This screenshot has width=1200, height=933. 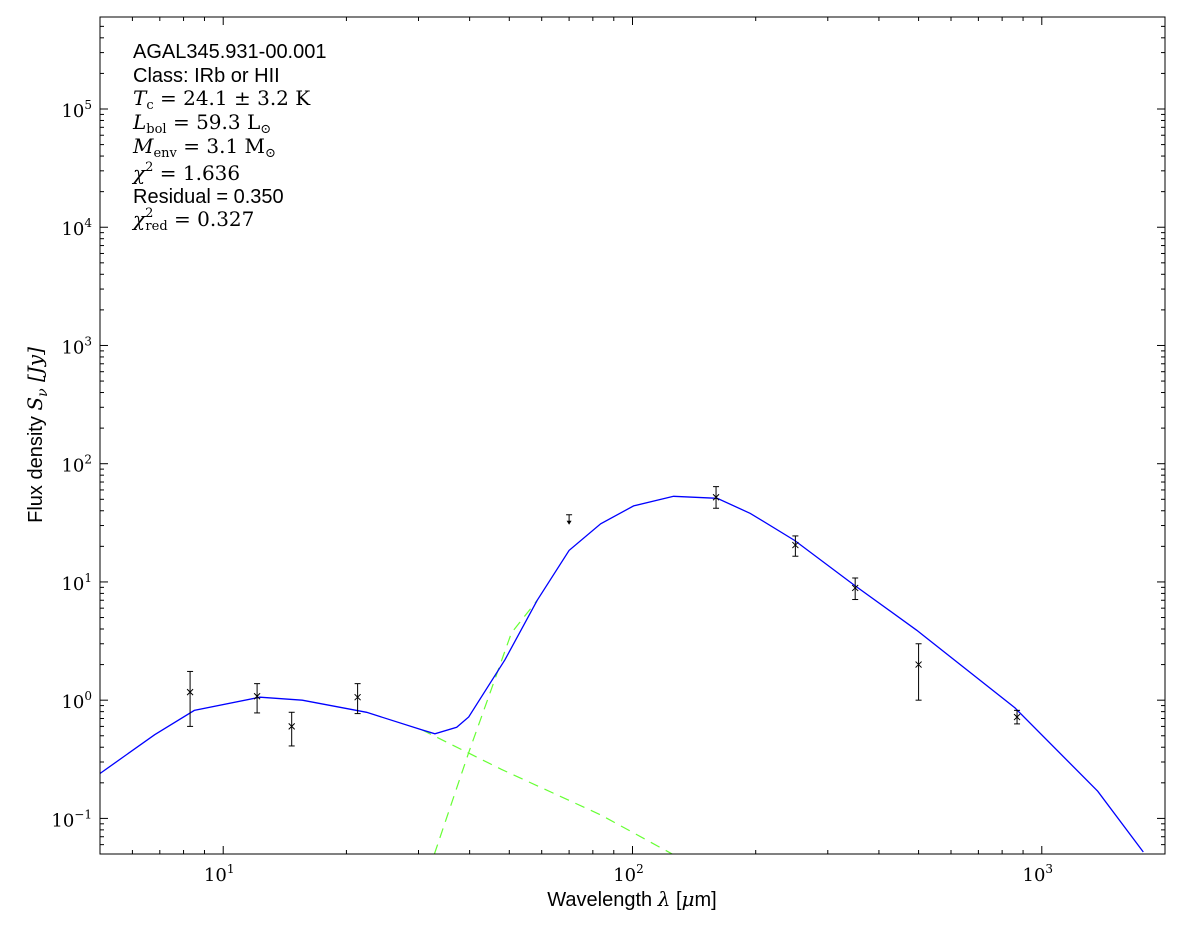 What do you see at coordinates (631, 899) in the screenshot?
I see `x-axis-label: Wavelength λ [μm]` at bounding box center [631, 899].